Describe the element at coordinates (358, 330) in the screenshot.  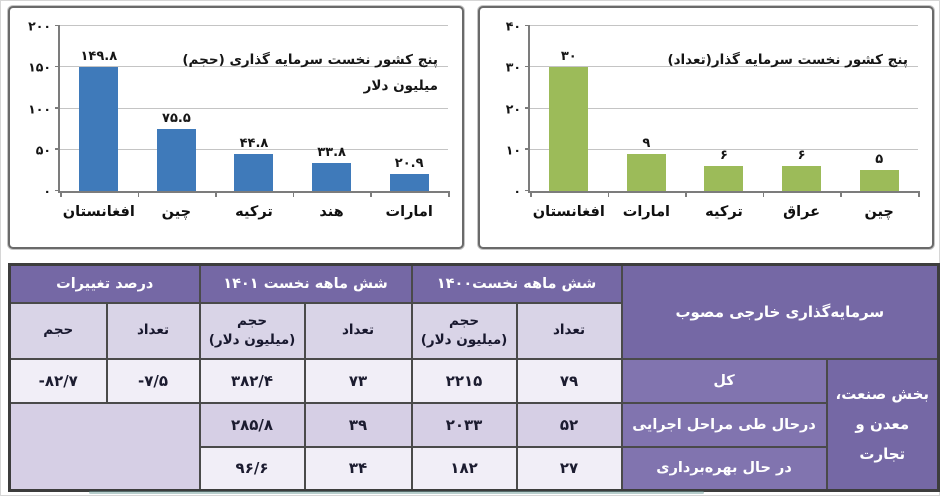
I see `subheader-count-1401: تعداد` at that location.